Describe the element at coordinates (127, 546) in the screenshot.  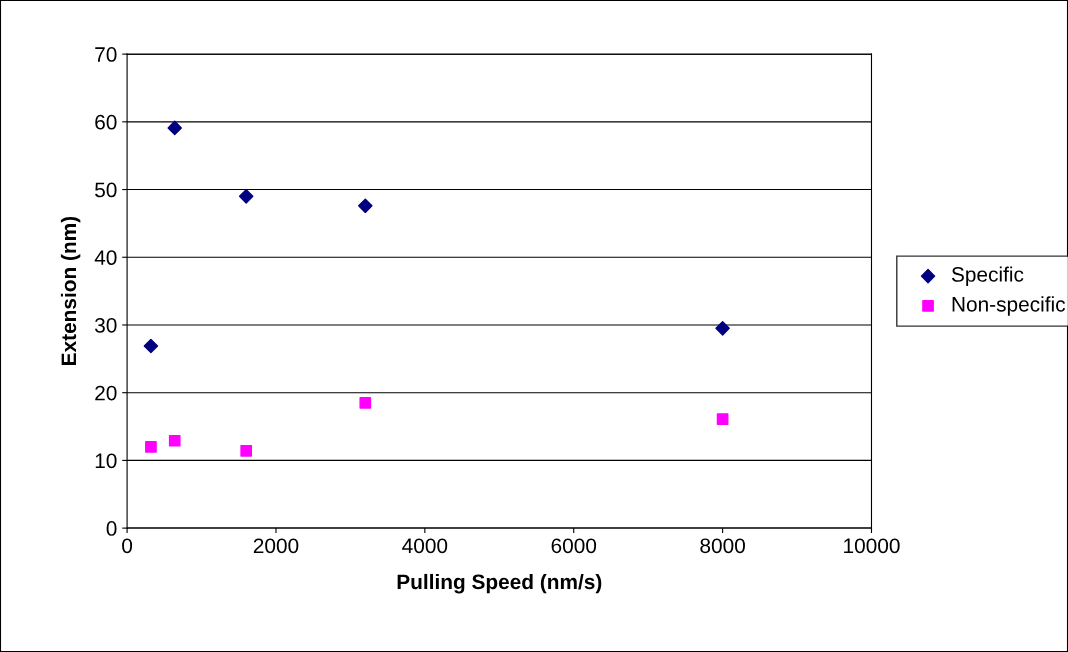
I see `x-tick-label: 0` at that location.